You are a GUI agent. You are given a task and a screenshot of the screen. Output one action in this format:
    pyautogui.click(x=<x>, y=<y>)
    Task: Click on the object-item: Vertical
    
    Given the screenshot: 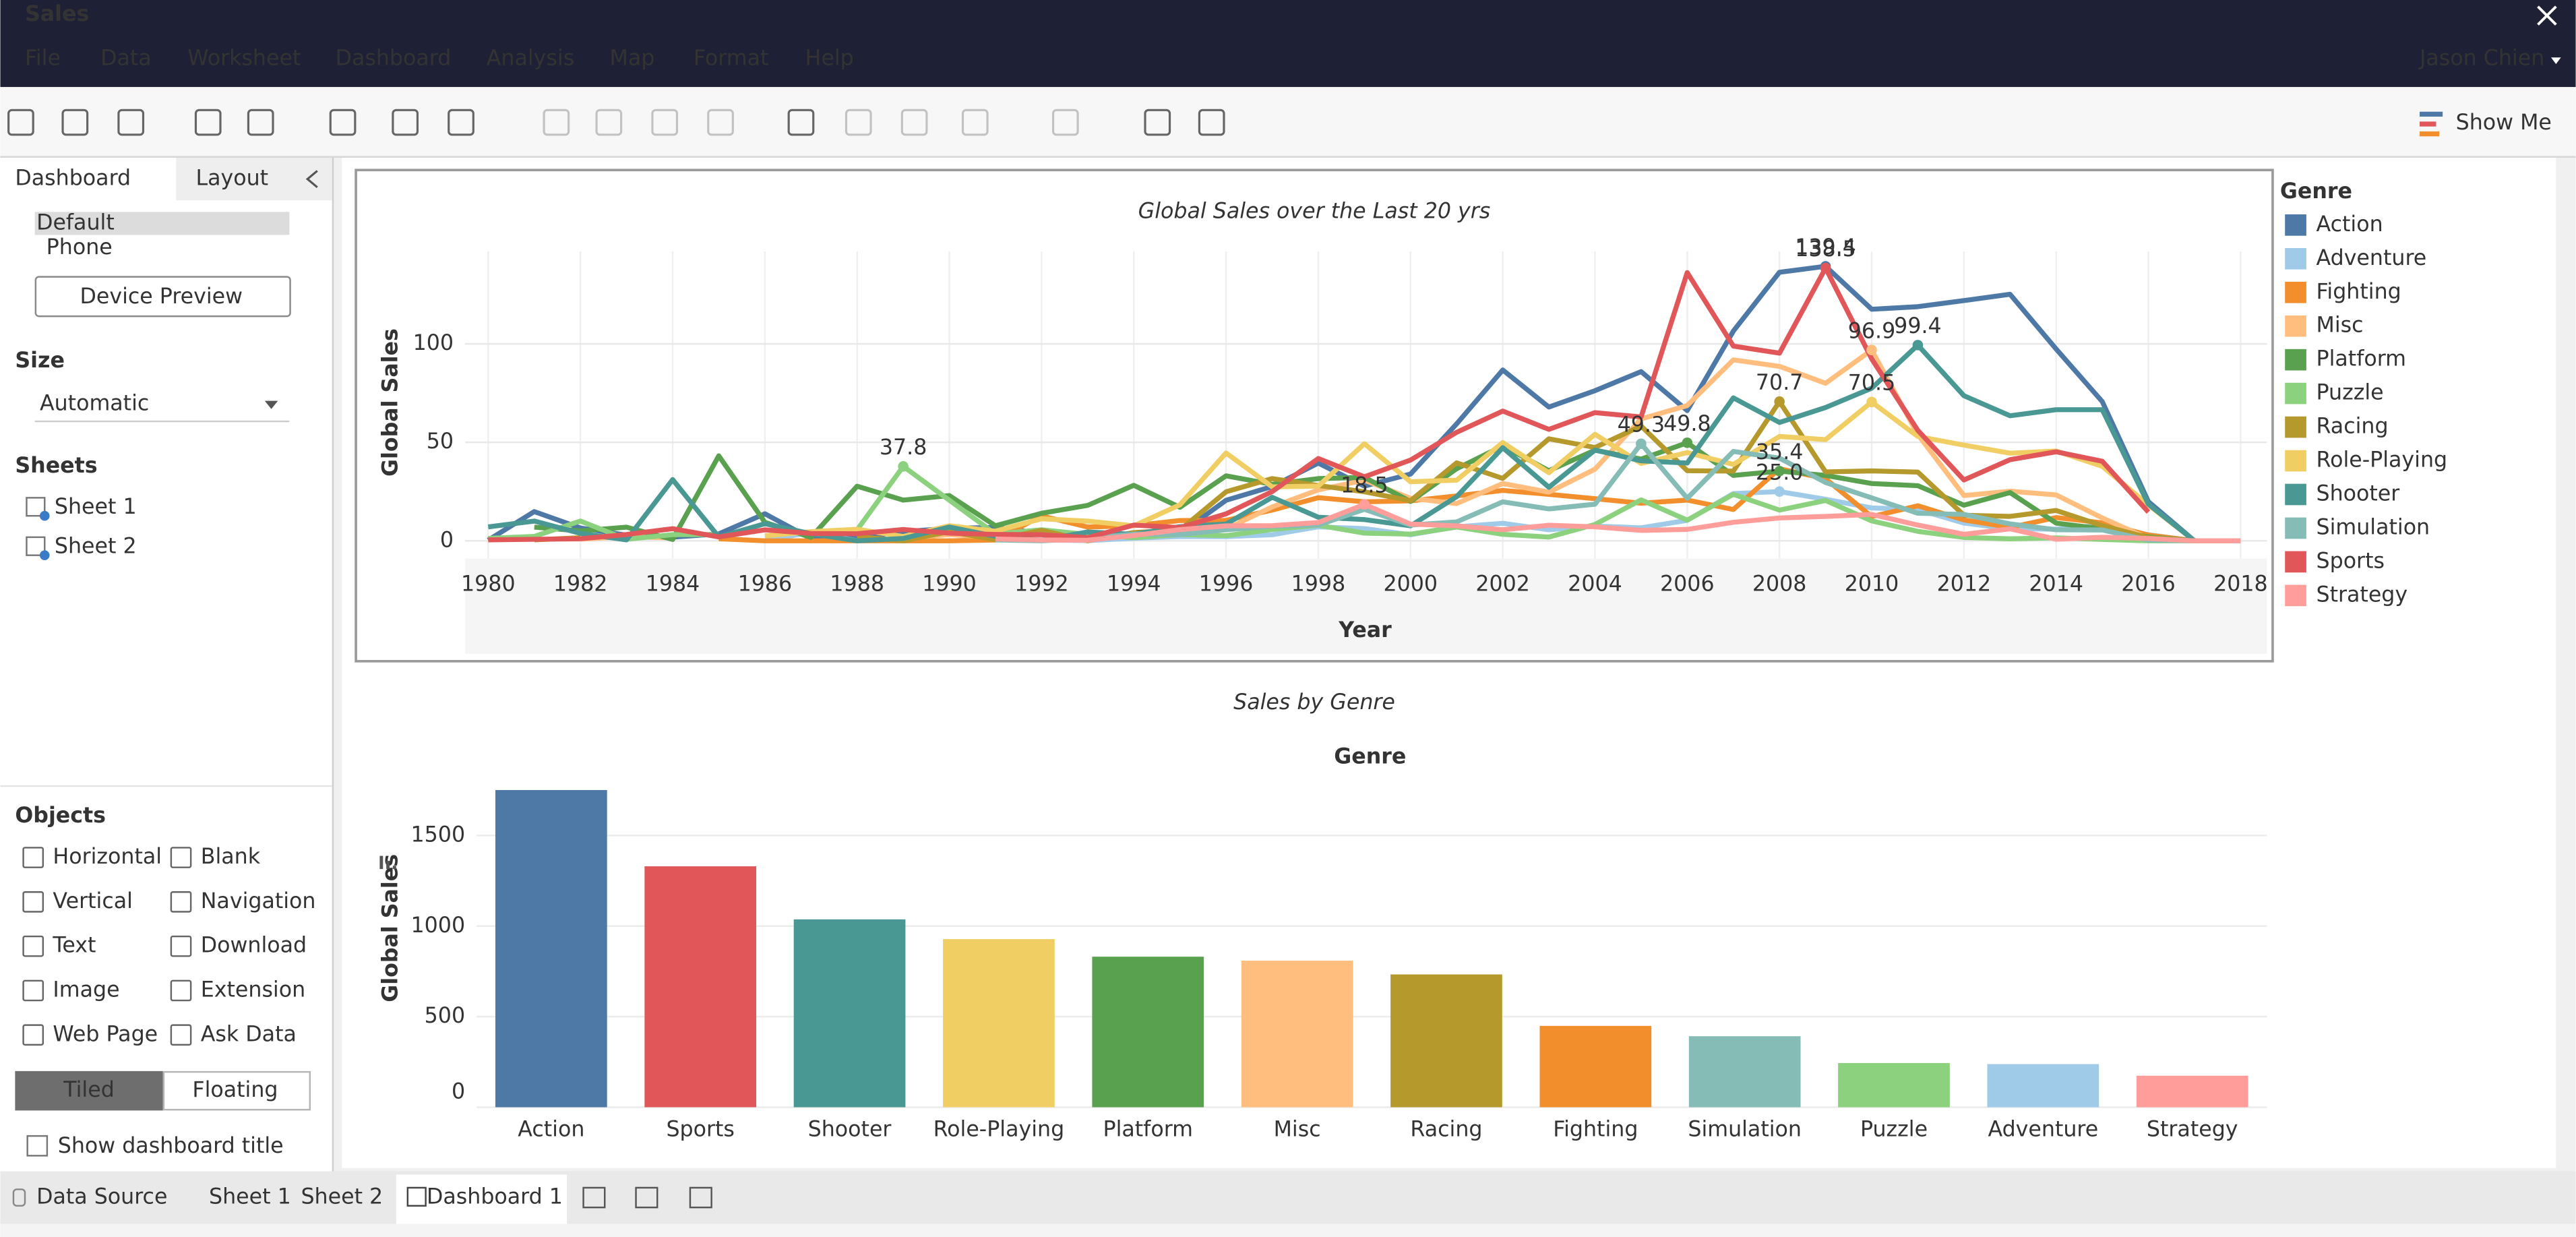 What is the action you would take?
    pyautogui.click(x=93, y=901)
    